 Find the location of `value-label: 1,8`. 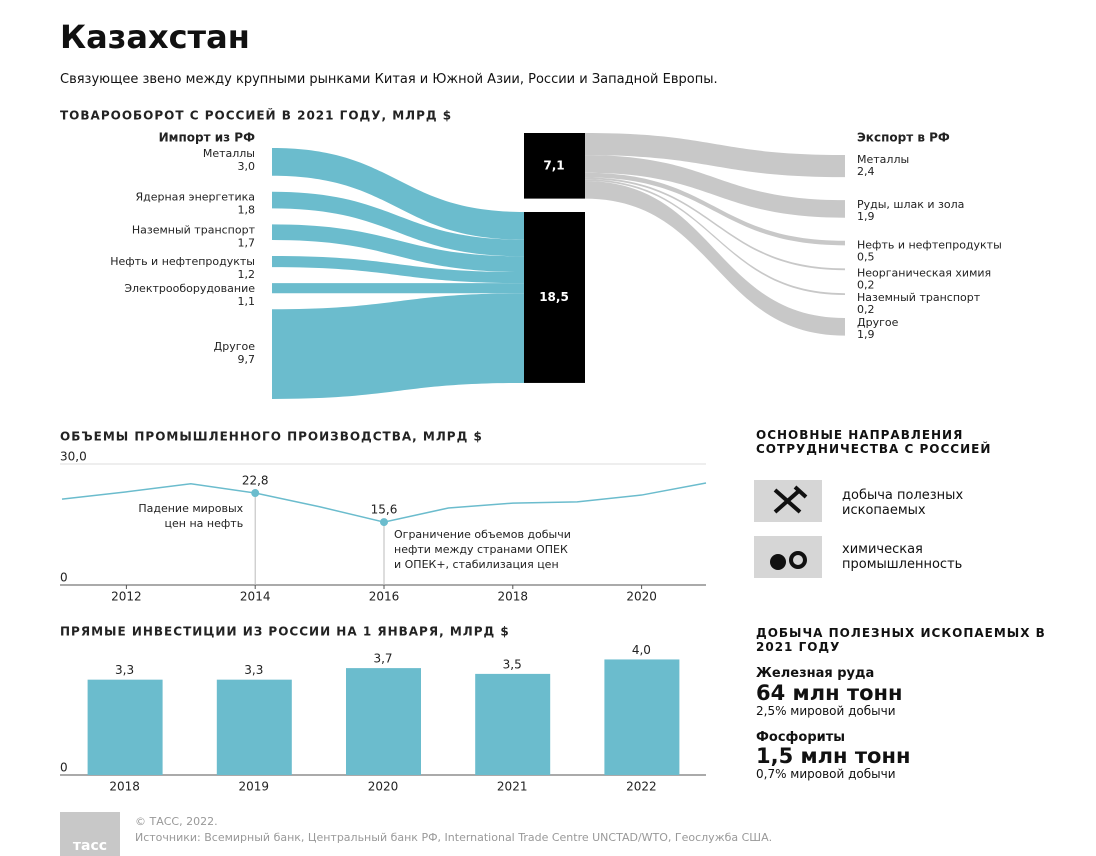

value-label: 1,8 is located at coordinates (247, 210).